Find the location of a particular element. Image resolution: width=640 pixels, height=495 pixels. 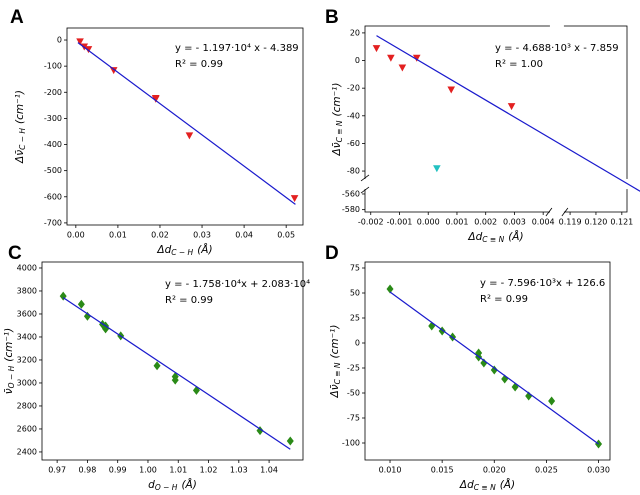

x-tick-label: -0.001 is located at coordinates (400, 222).